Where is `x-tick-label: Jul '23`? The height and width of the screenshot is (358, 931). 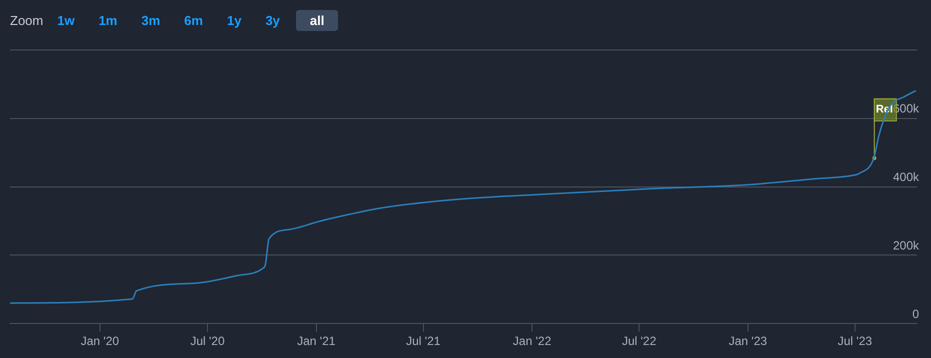 x-tick-label: Jul '23 is located at coordinates (855, 341).